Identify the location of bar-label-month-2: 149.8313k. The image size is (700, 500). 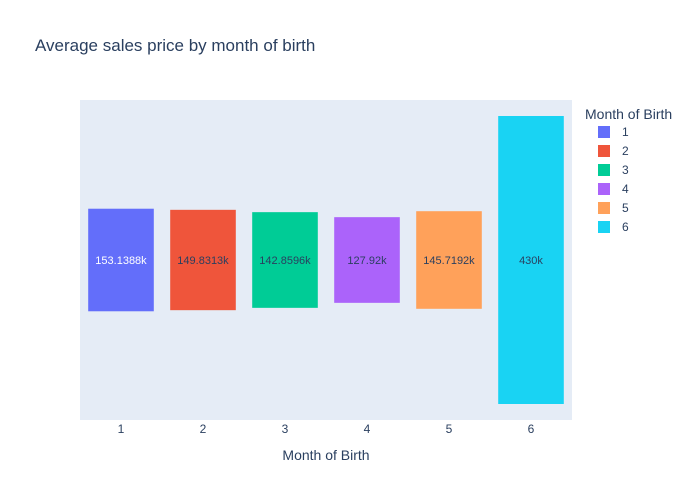
(203, 261).